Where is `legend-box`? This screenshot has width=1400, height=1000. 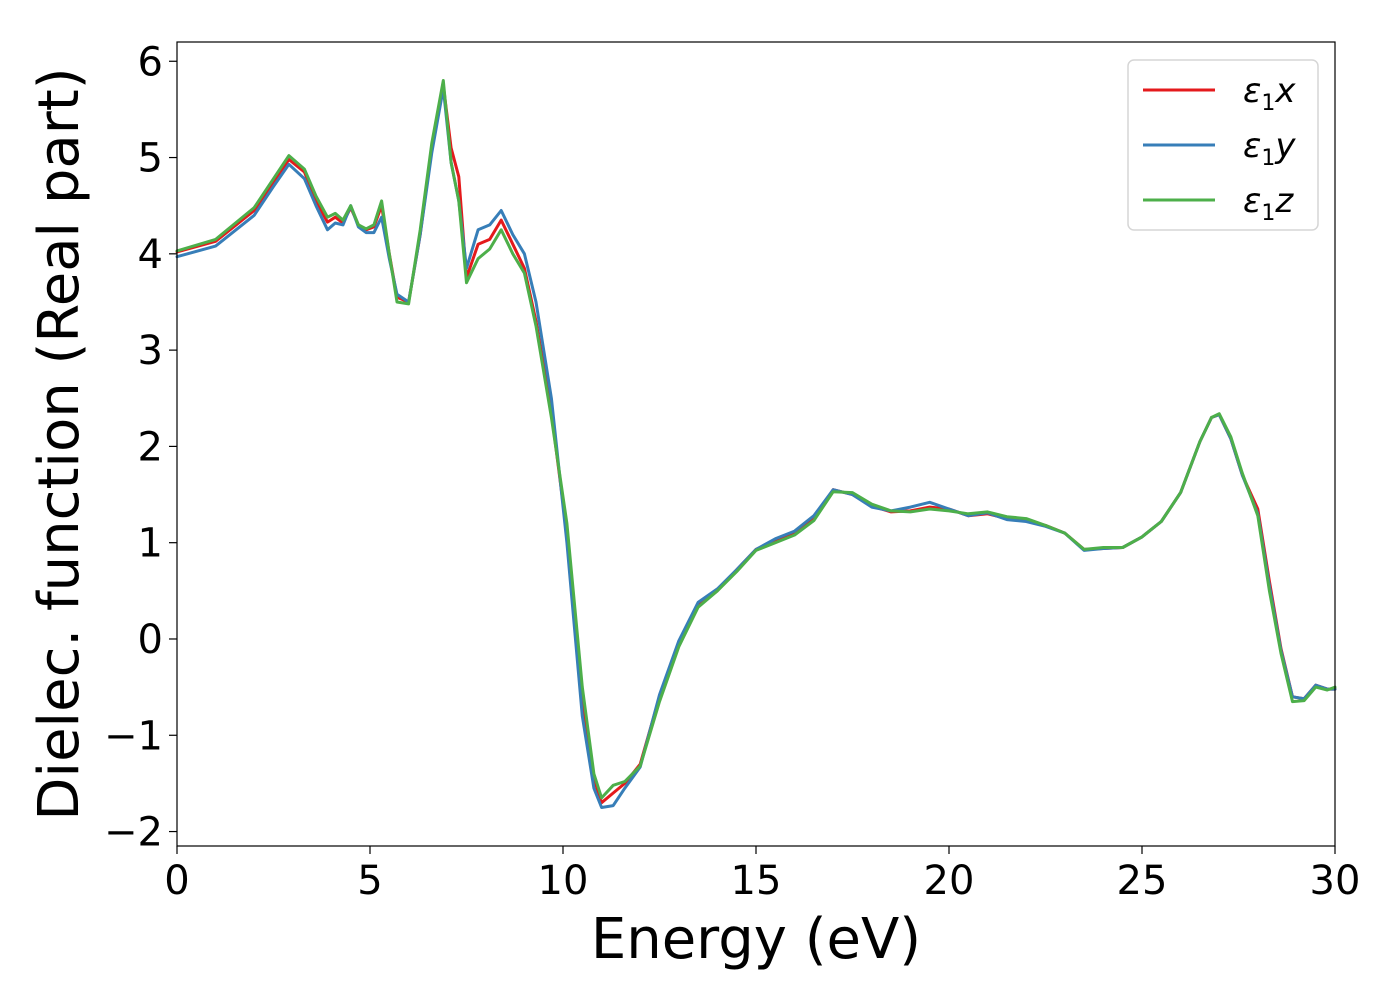
legend-box is located at coordinates (1223, 145).